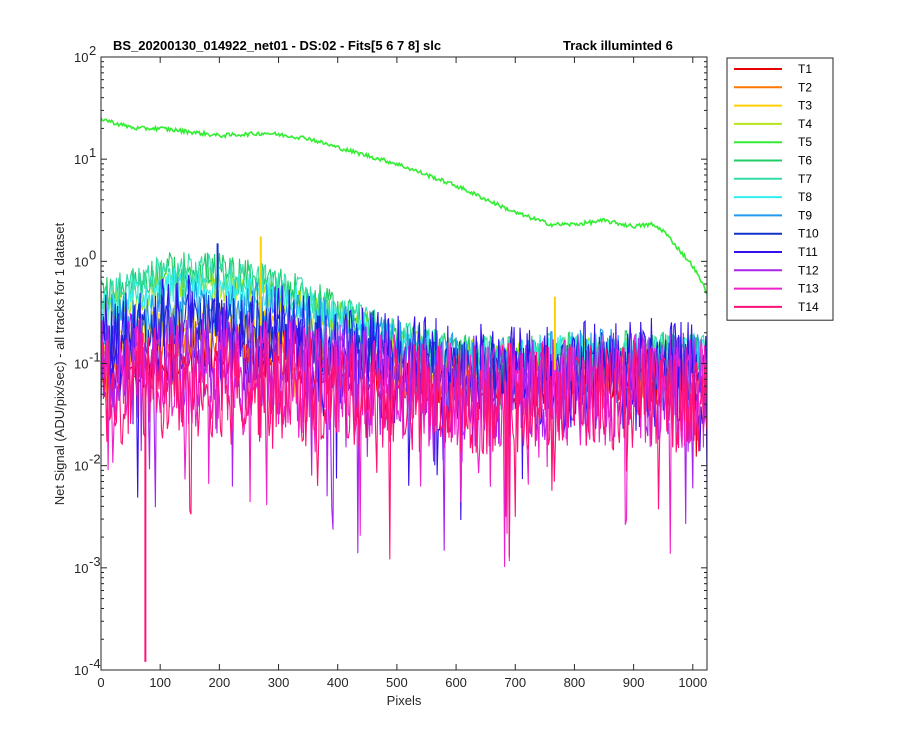  I want to click on y-tick-exponent: 0, so click(92, 254).